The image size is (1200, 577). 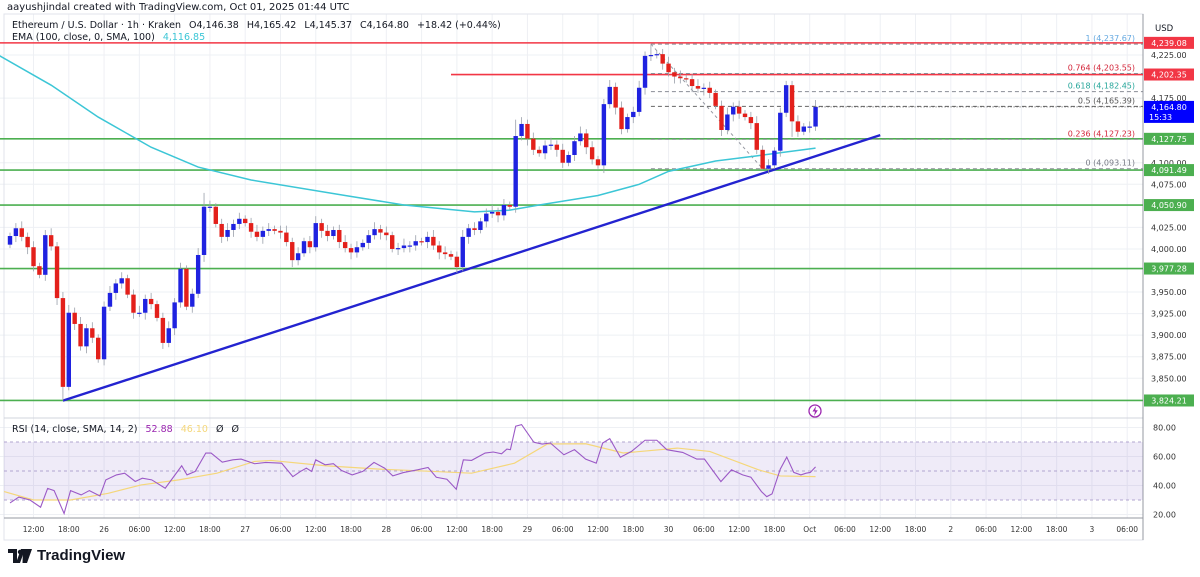 What do you see at coordinates (1169, 170) in the screenshot?
I see `price-axis-level-tag: 4,091.49` at bounding box center [1169, 170].